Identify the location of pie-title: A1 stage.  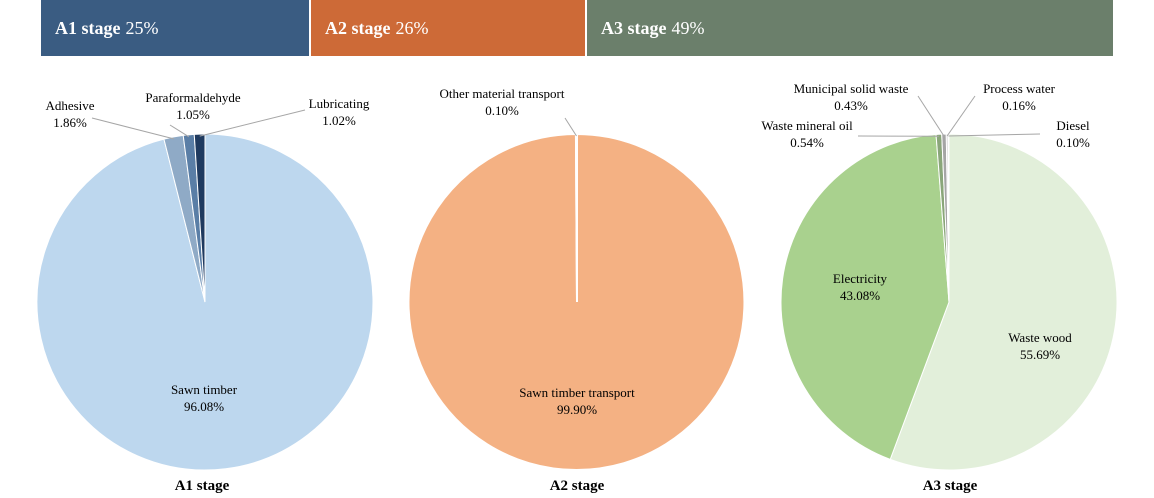
(202, 486).